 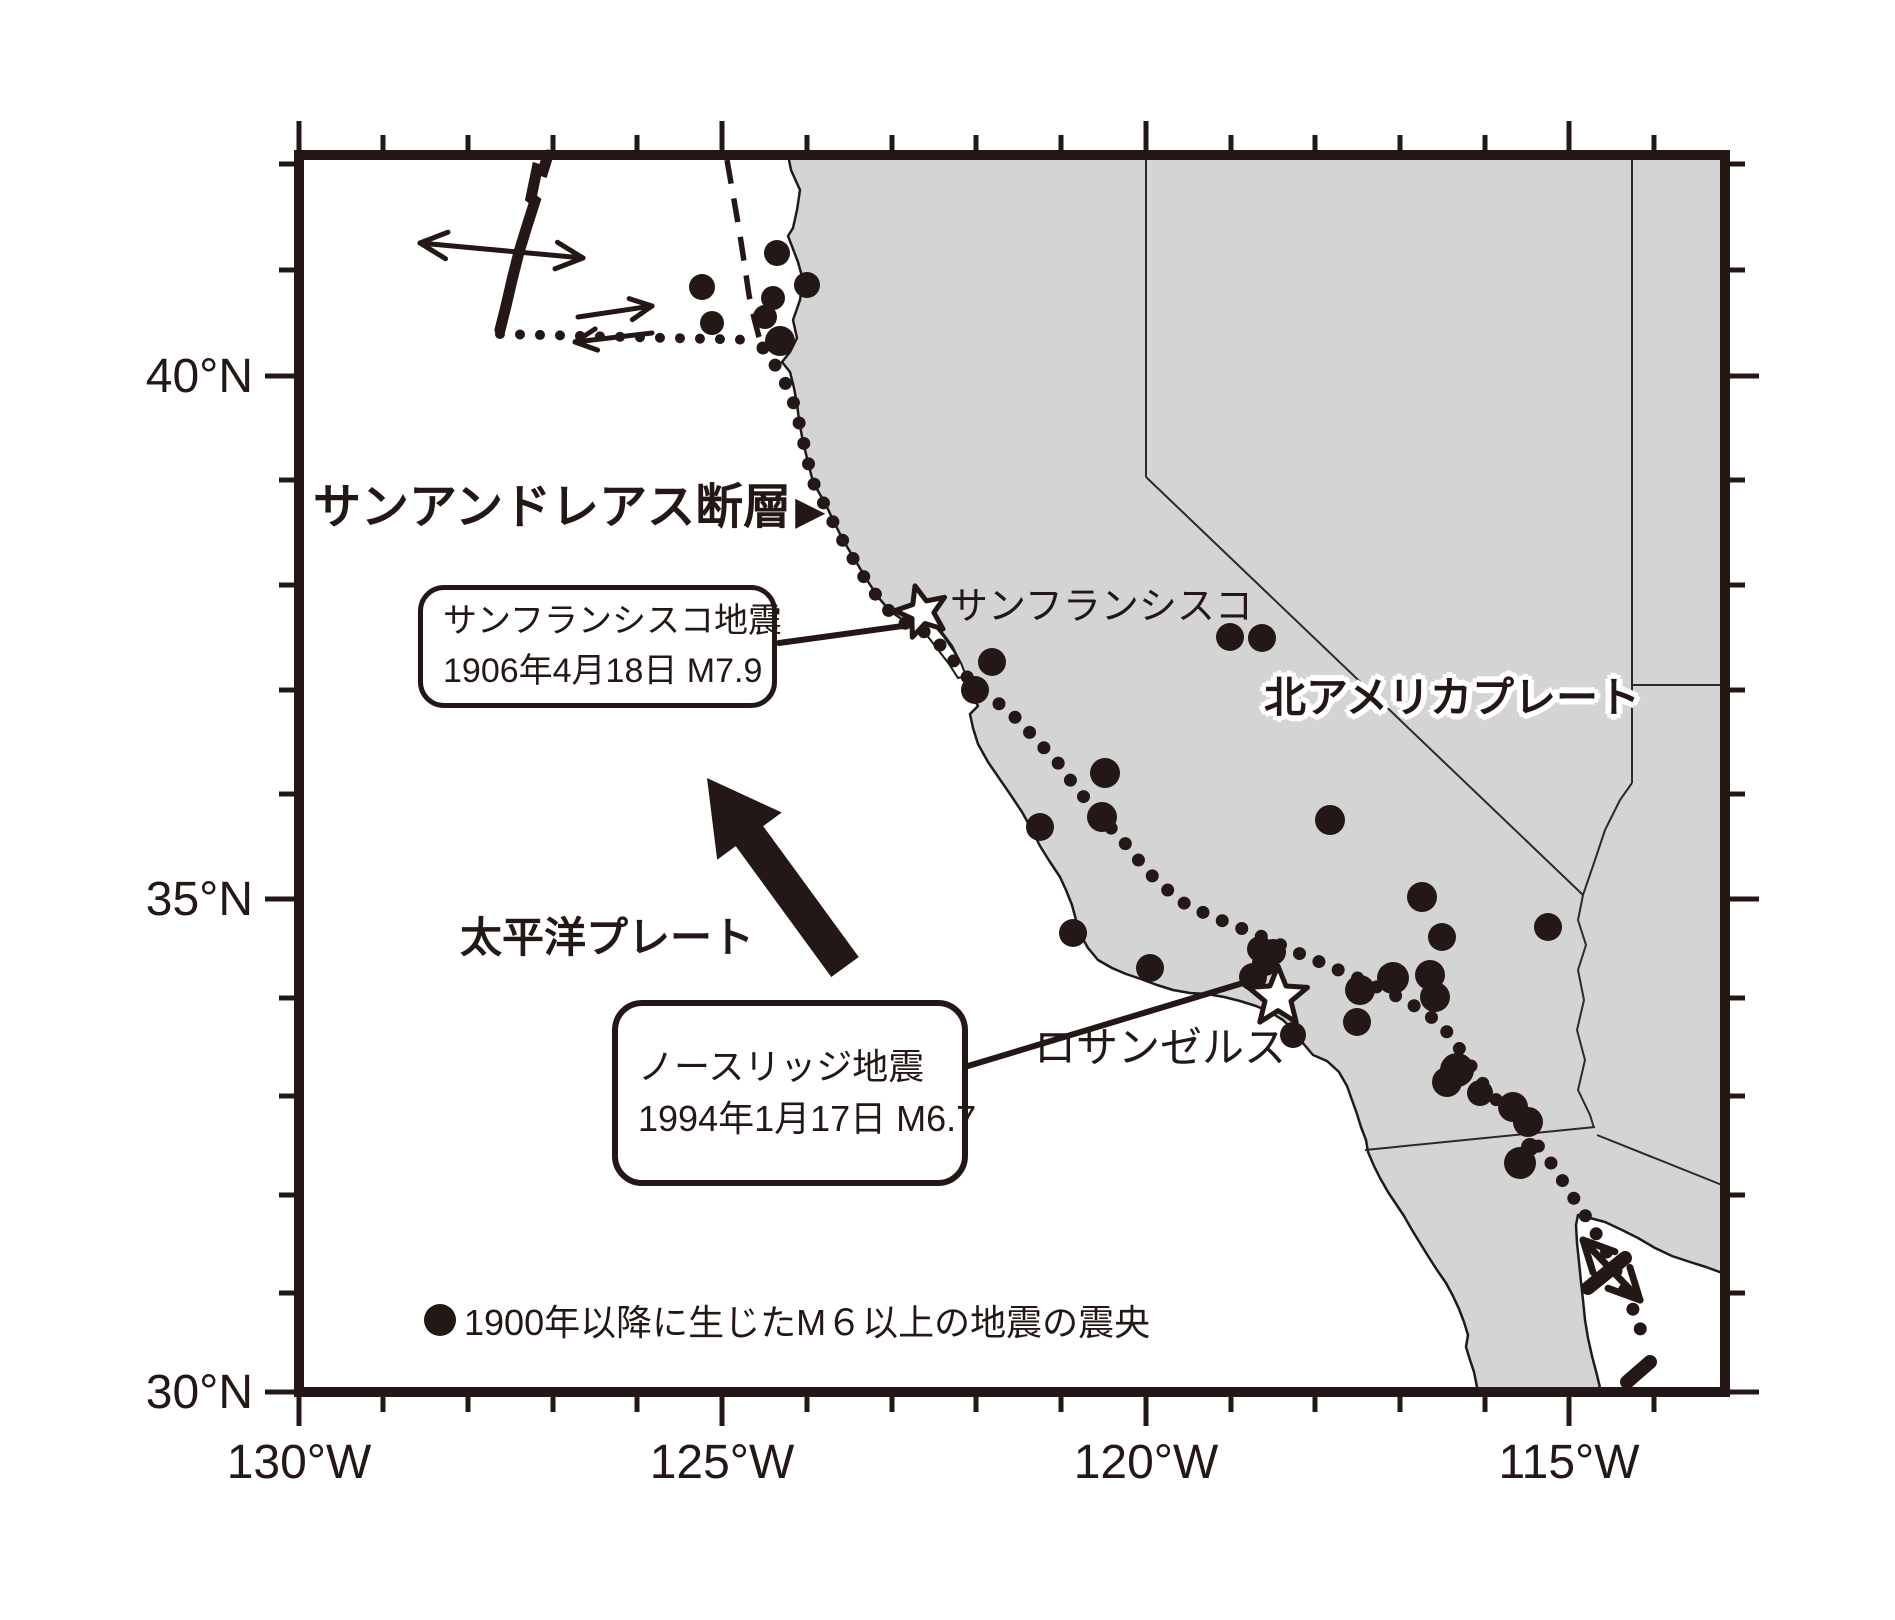 I want to click on plate-motion-arrow, so click(x=783, y=878).